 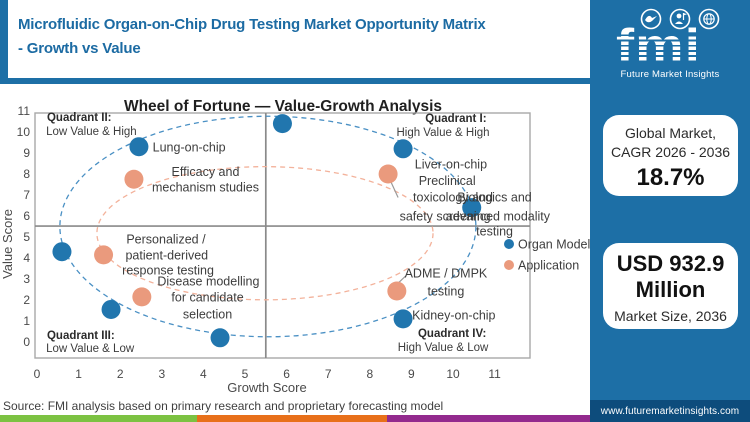 I want to click on url-bar: www.futuremarketinsights.com, so click(x=670, y=411).